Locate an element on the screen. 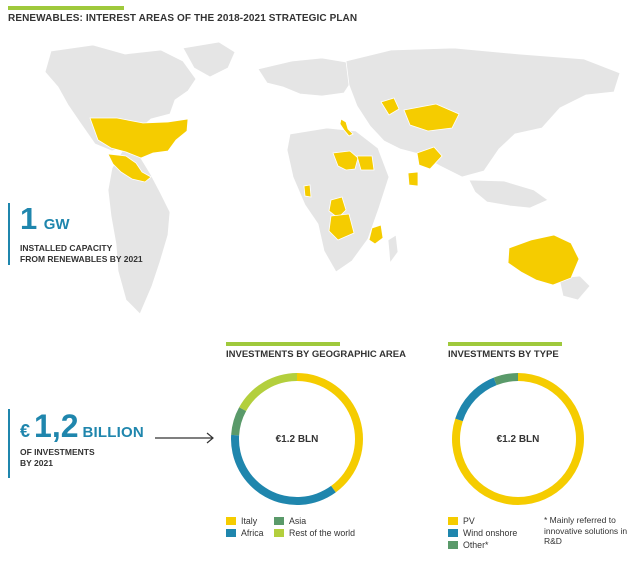  header-accent-rule is located at coordinates (66, 8).